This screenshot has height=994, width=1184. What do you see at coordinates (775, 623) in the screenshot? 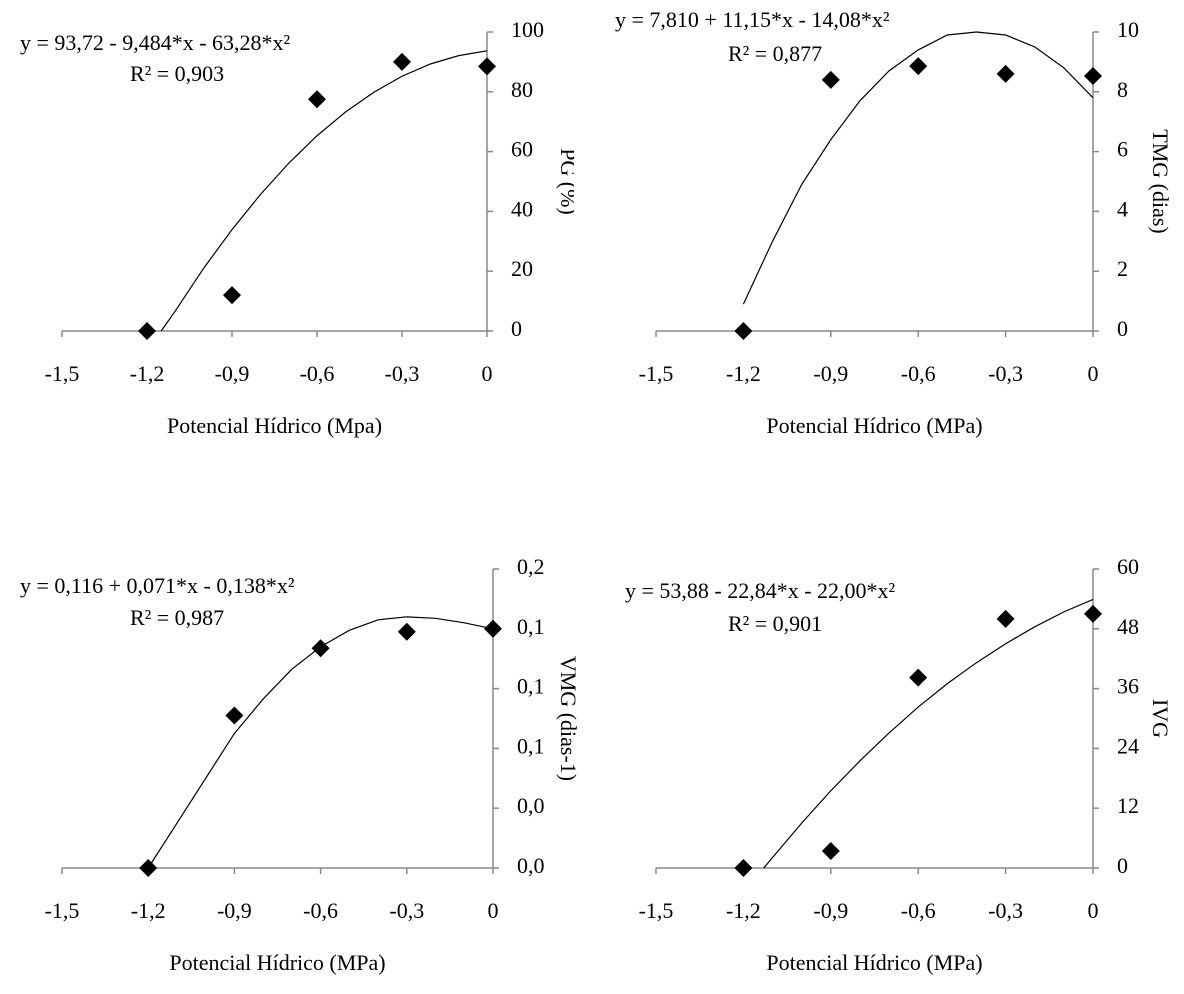
I see `r-squared: R² = 0,901` at bounding box center [775, 623].